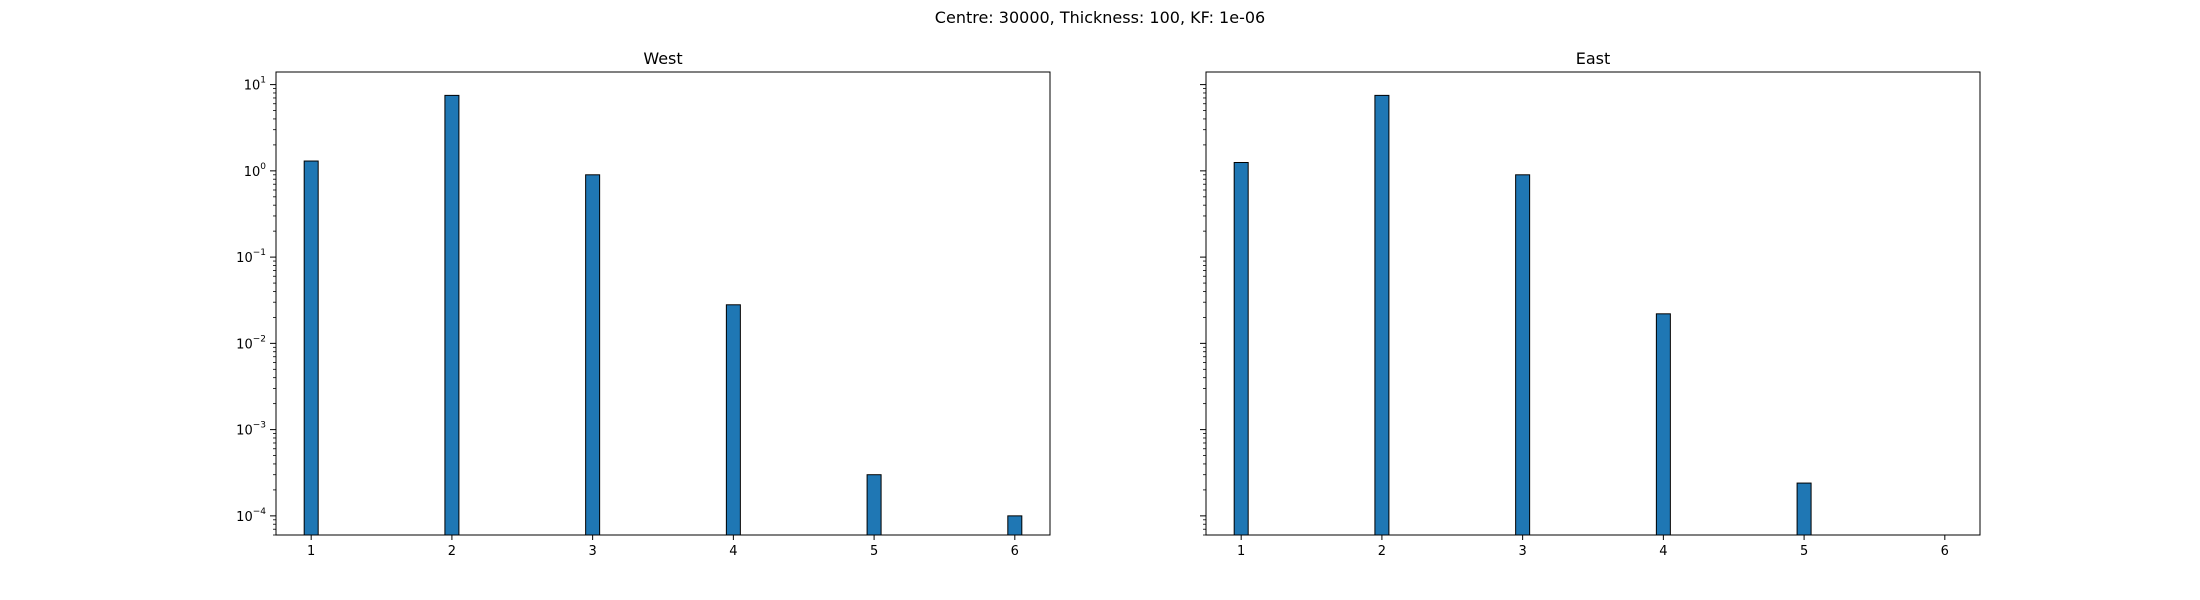 The height and width of the screenshot is (600, 2200). Describe the element at coordinates (1663, 551) in the screenshot. I see `p1-xtick-label-4: 4` at that location.